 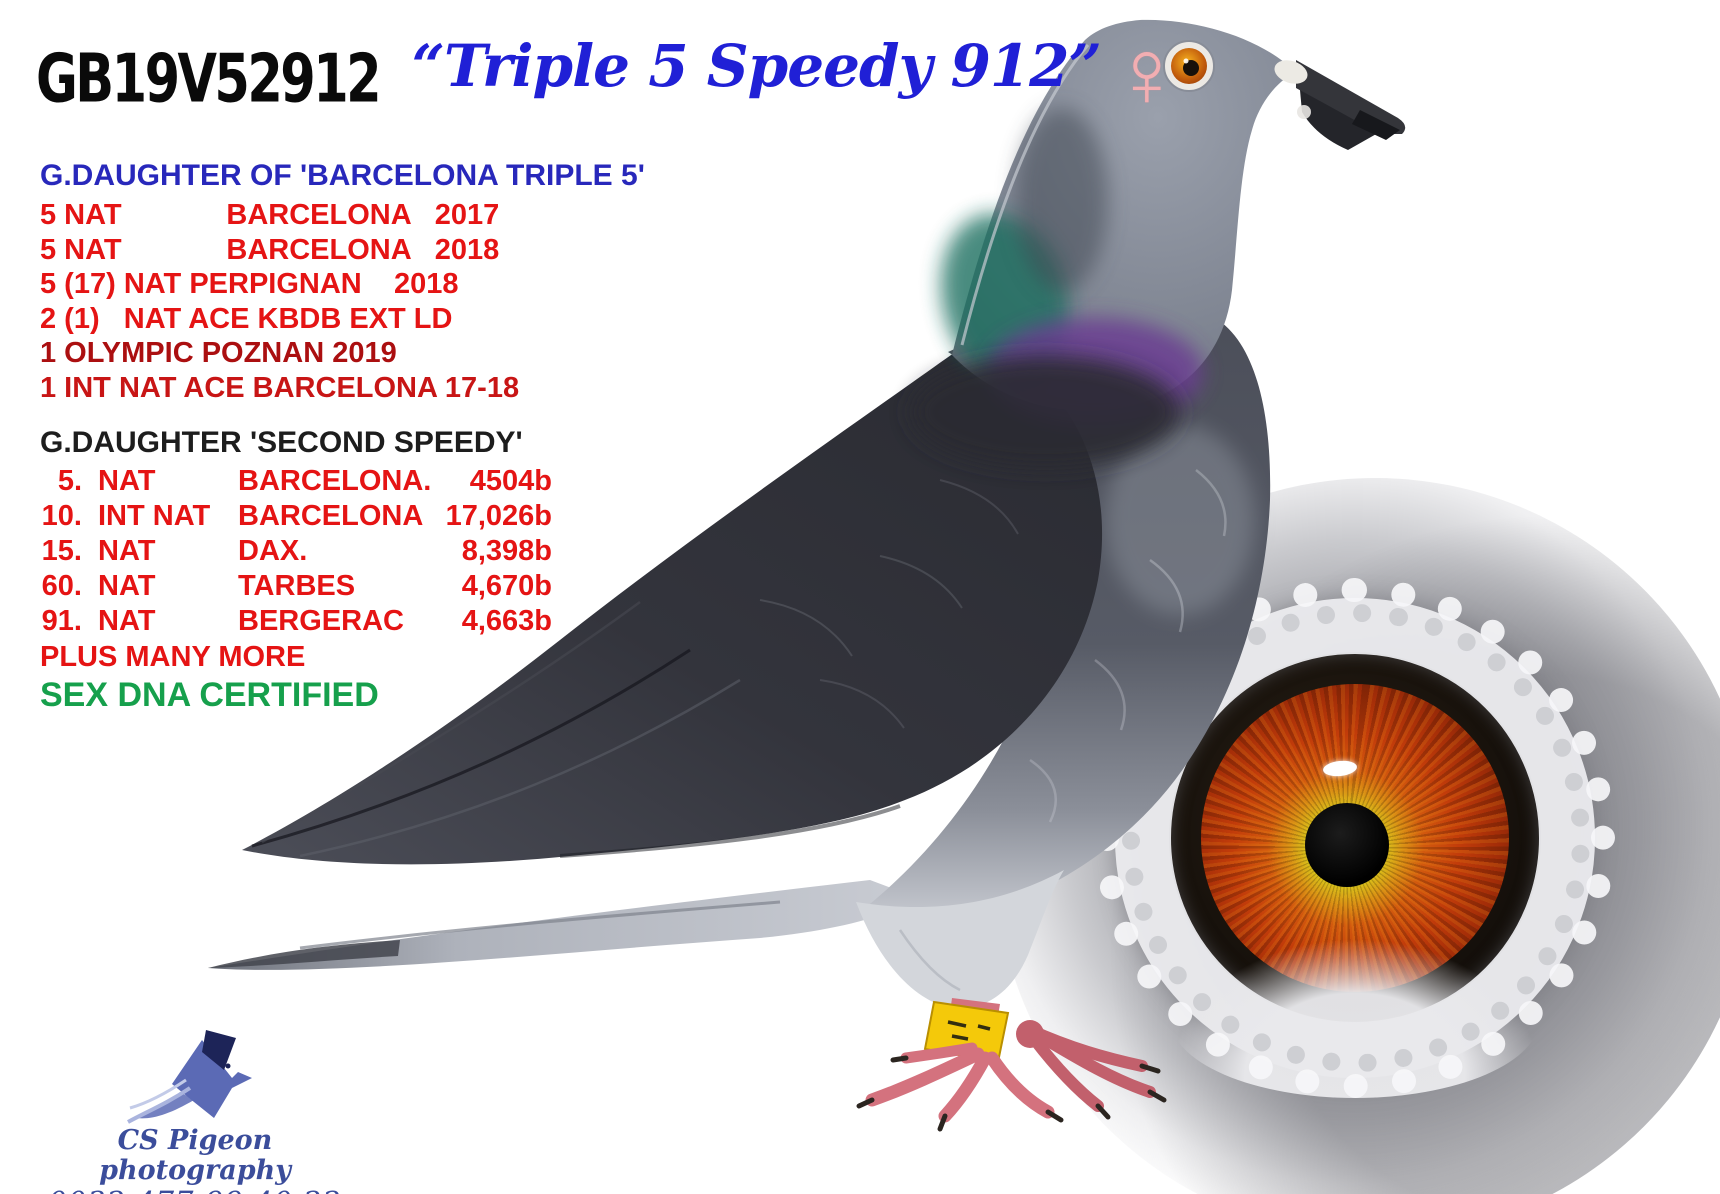 What do you see at coordinates (331, 516) in the screenshot?
I see `race-name: BARCELONA` at bounding box center [331, 516].